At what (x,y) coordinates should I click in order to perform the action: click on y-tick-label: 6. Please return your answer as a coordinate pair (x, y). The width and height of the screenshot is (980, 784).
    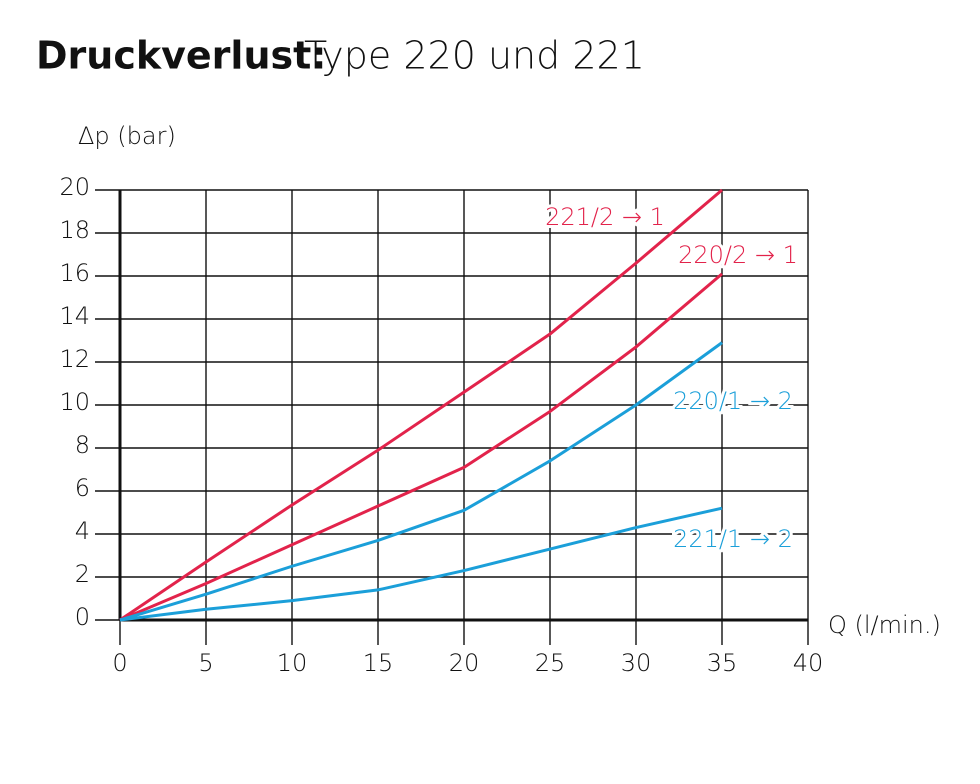
    Looking at the image, I should click on (82, 488).